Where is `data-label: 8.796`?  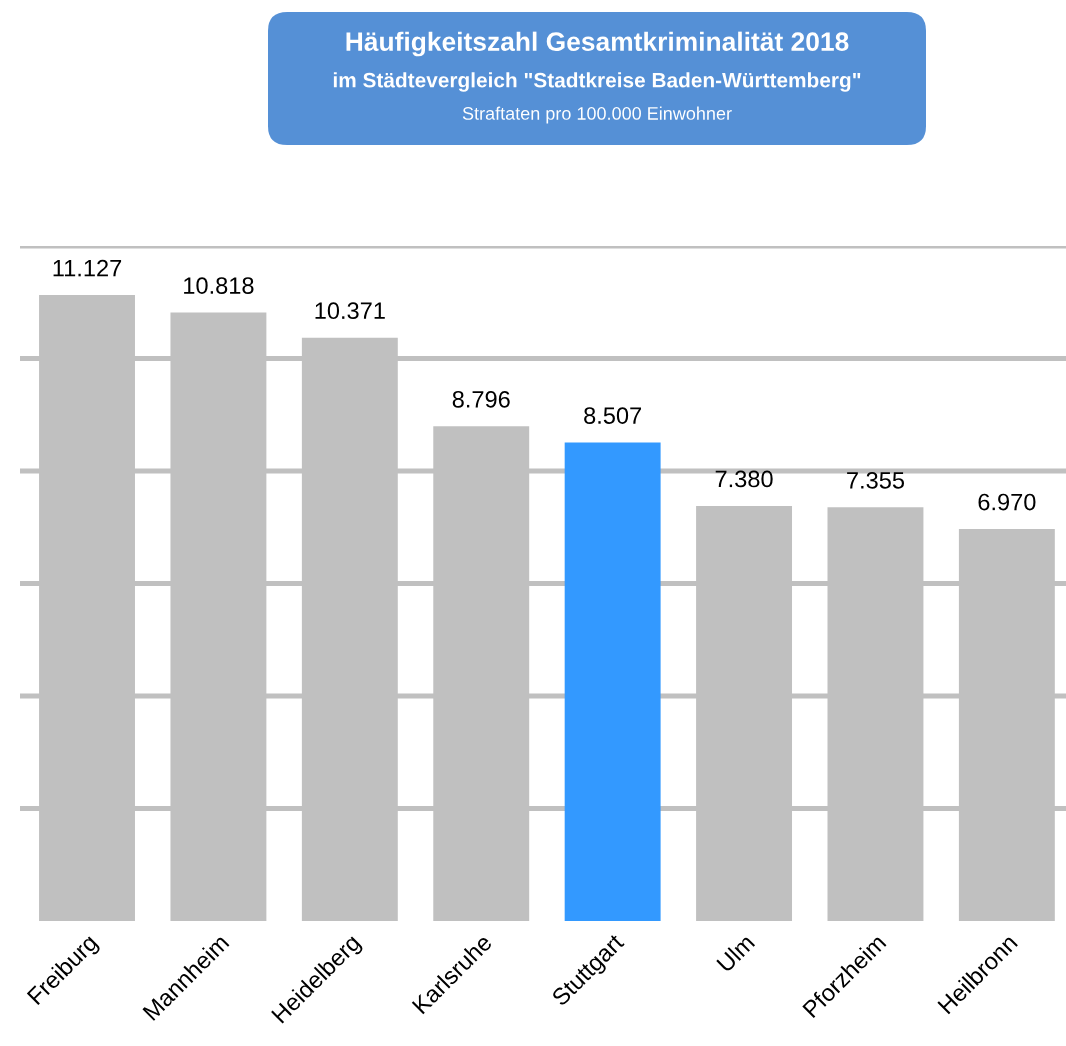 data-label: 8.796 is located at coordinates (481, 399).